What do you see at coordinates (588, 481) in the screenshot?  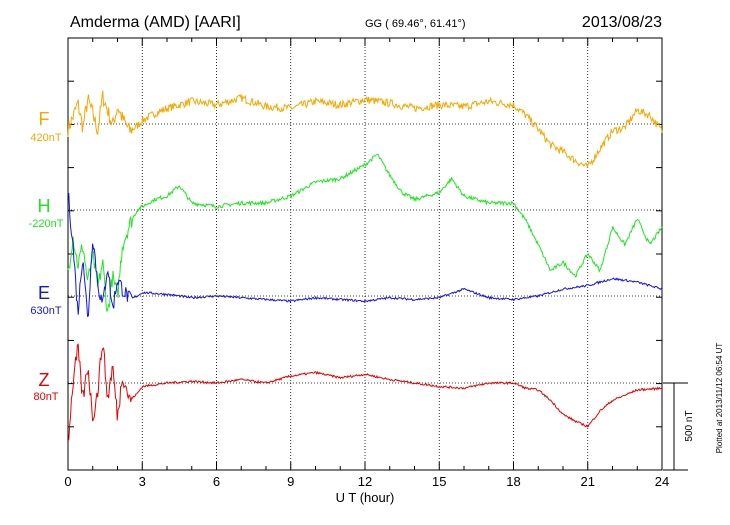 I see `x-tick-label: 21` at bounding box center [588, 481].